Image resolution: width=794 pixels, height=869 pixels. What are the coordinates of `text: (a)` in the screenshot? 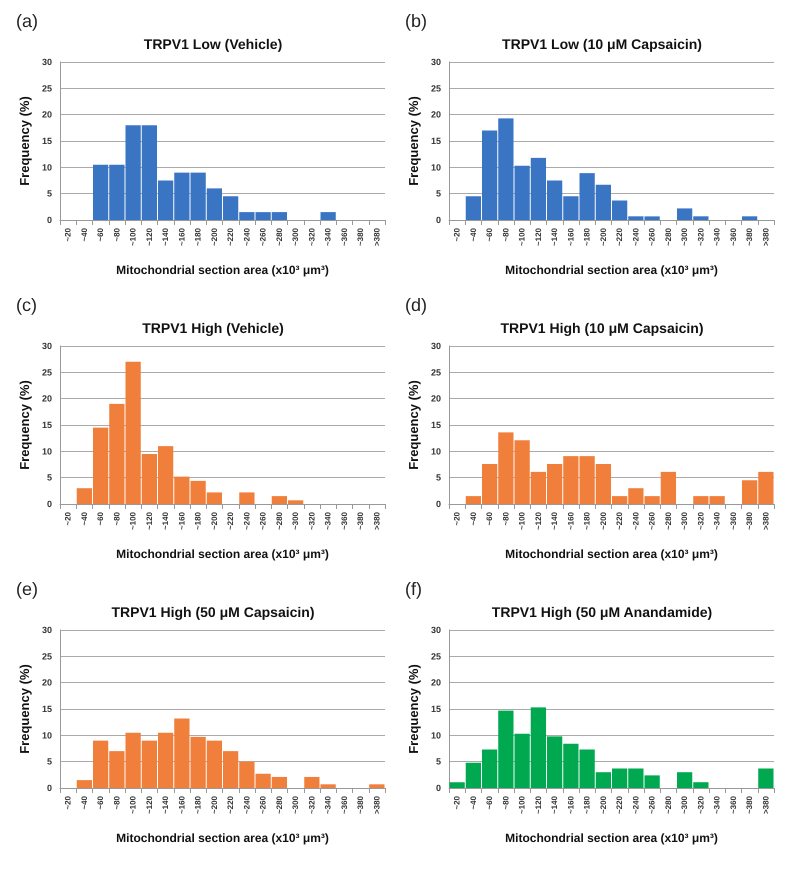 It's located at (27, 21).